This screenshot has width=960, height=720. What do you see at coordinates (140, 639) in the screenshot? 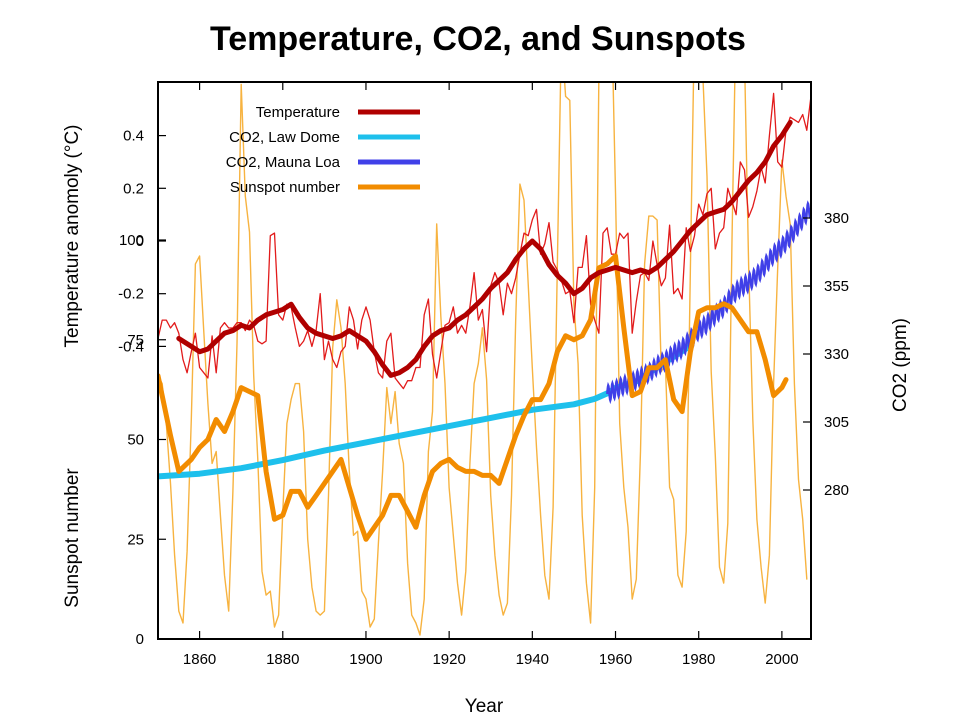
I see `sunspot-tick-label: 0` at bounding box center [140, 639].